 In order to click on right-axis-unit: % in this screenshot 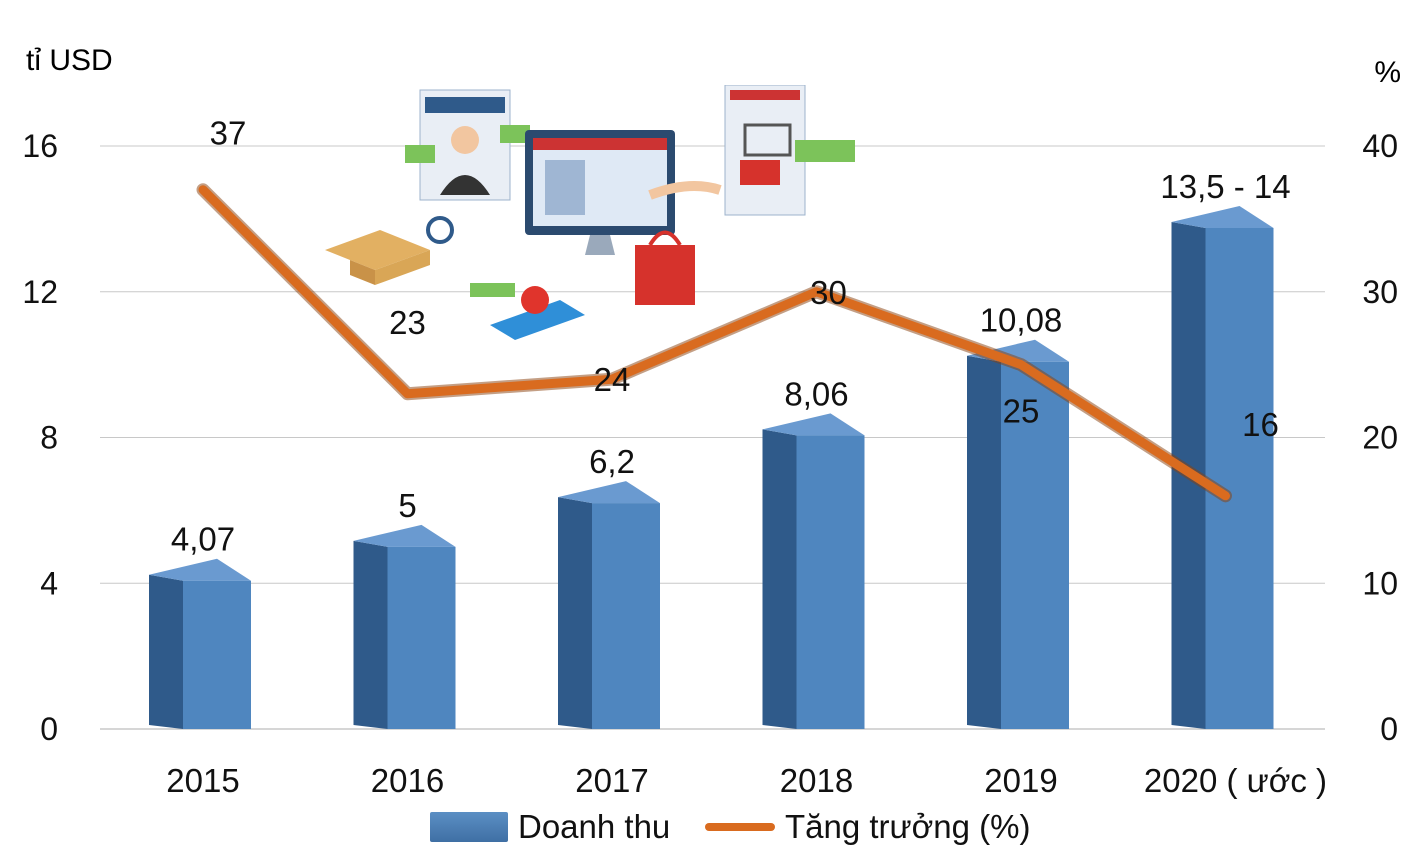, I will do `click(1387, 72)`.